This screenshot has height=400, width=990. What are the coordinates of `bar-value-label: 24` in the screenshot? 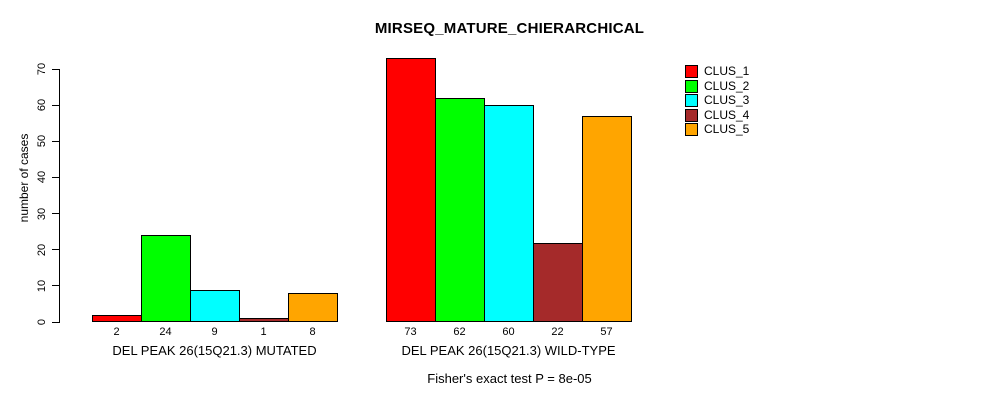 It's located at (165, 332).